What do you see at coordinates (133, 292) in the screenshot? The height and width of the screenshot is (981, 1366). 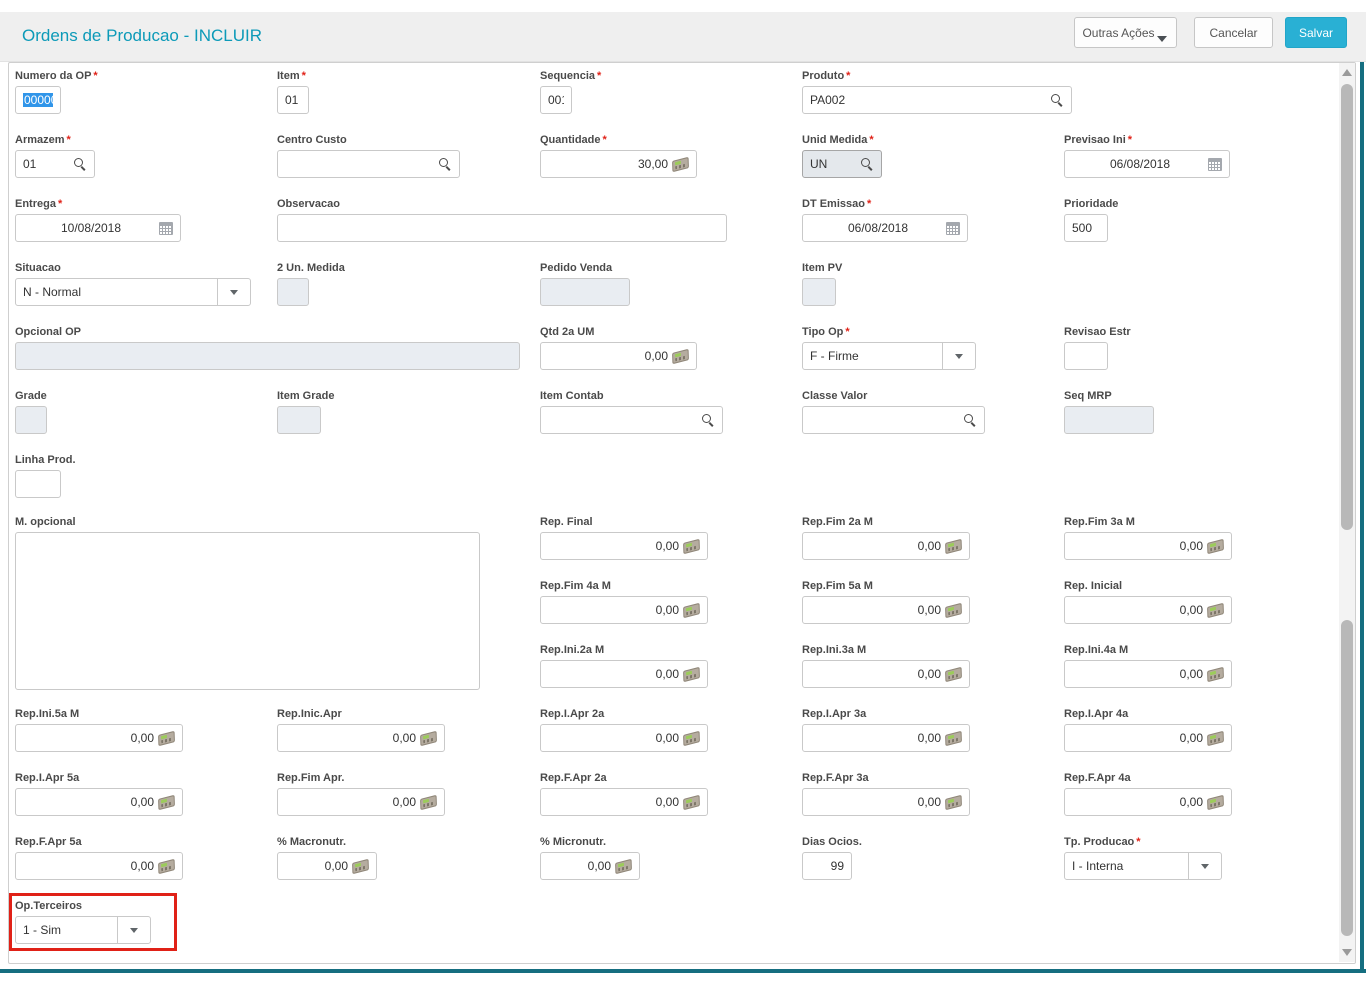 I see `situacao-select: N - Normal` at bounding box center [133, 292].